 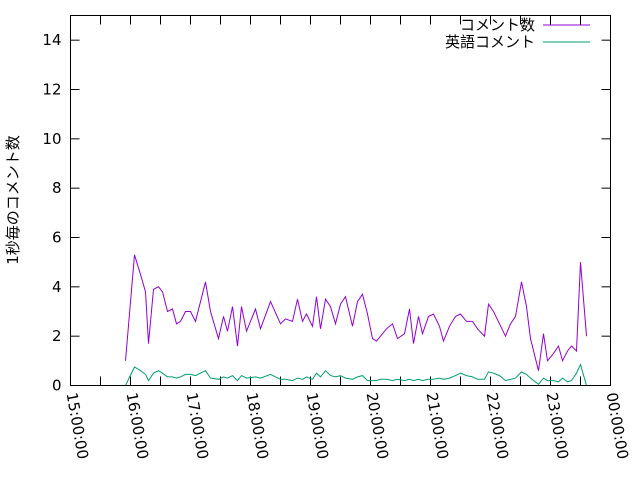 What do you see at coordinates (13, 200) in the screenshot?
I see `y-axis-label: 1秒毎のコメント数` at bounding box center [13, 200].